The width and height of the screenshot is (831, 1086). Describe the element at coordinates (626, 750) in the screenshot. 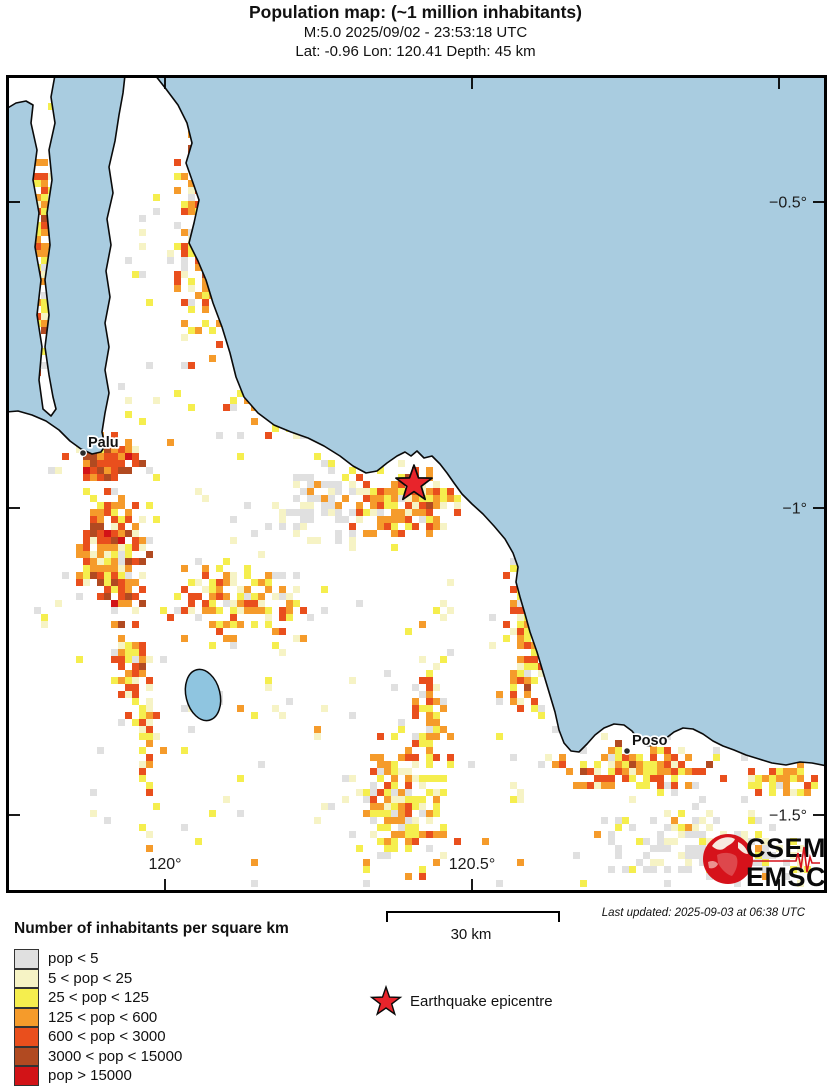

I see `city-marker-poso` at that location.